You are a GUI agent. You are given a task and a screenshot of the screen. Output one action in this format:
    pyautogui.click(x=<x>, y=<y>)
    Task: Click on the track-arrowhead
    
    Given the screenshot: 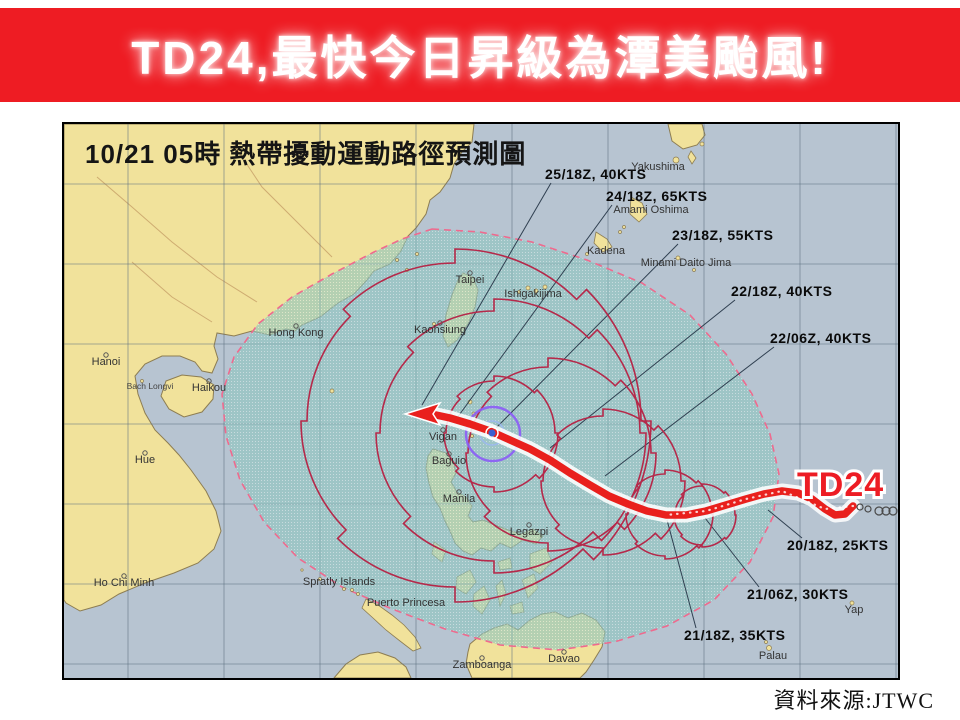 What is the action you would take?
    pyautogui.click(x=422, y=414)
    